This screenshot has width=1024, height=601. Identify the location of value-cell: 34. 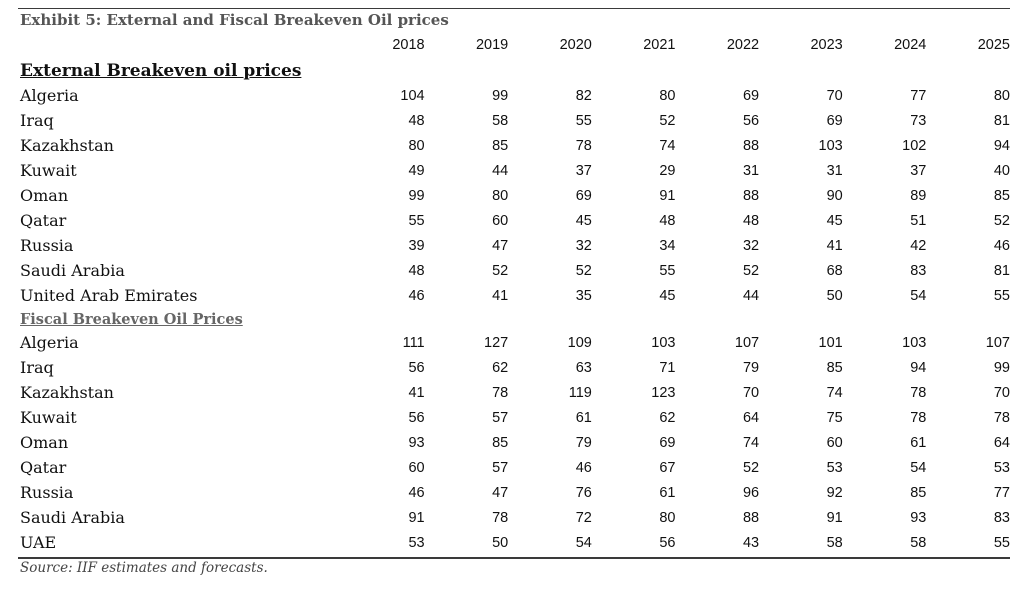
(667, 245).